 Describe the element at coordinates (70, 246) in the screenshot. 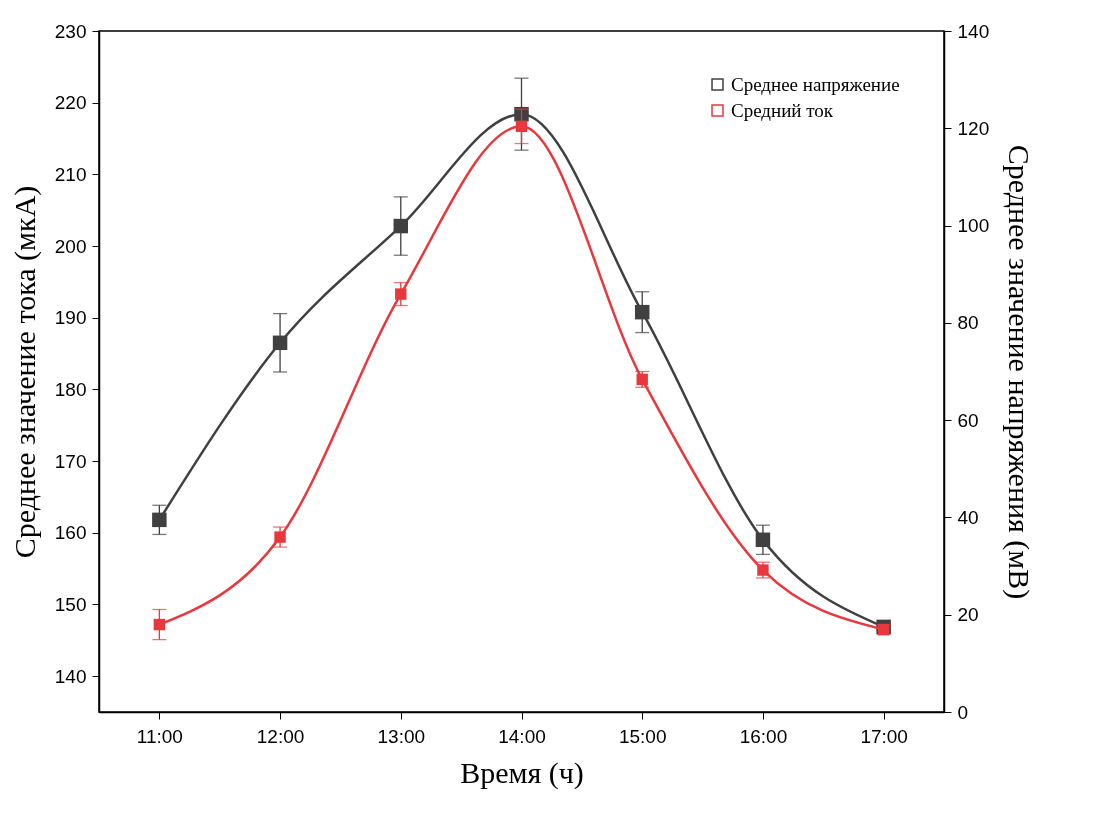

I see `y-tick-label: 200` at that location.